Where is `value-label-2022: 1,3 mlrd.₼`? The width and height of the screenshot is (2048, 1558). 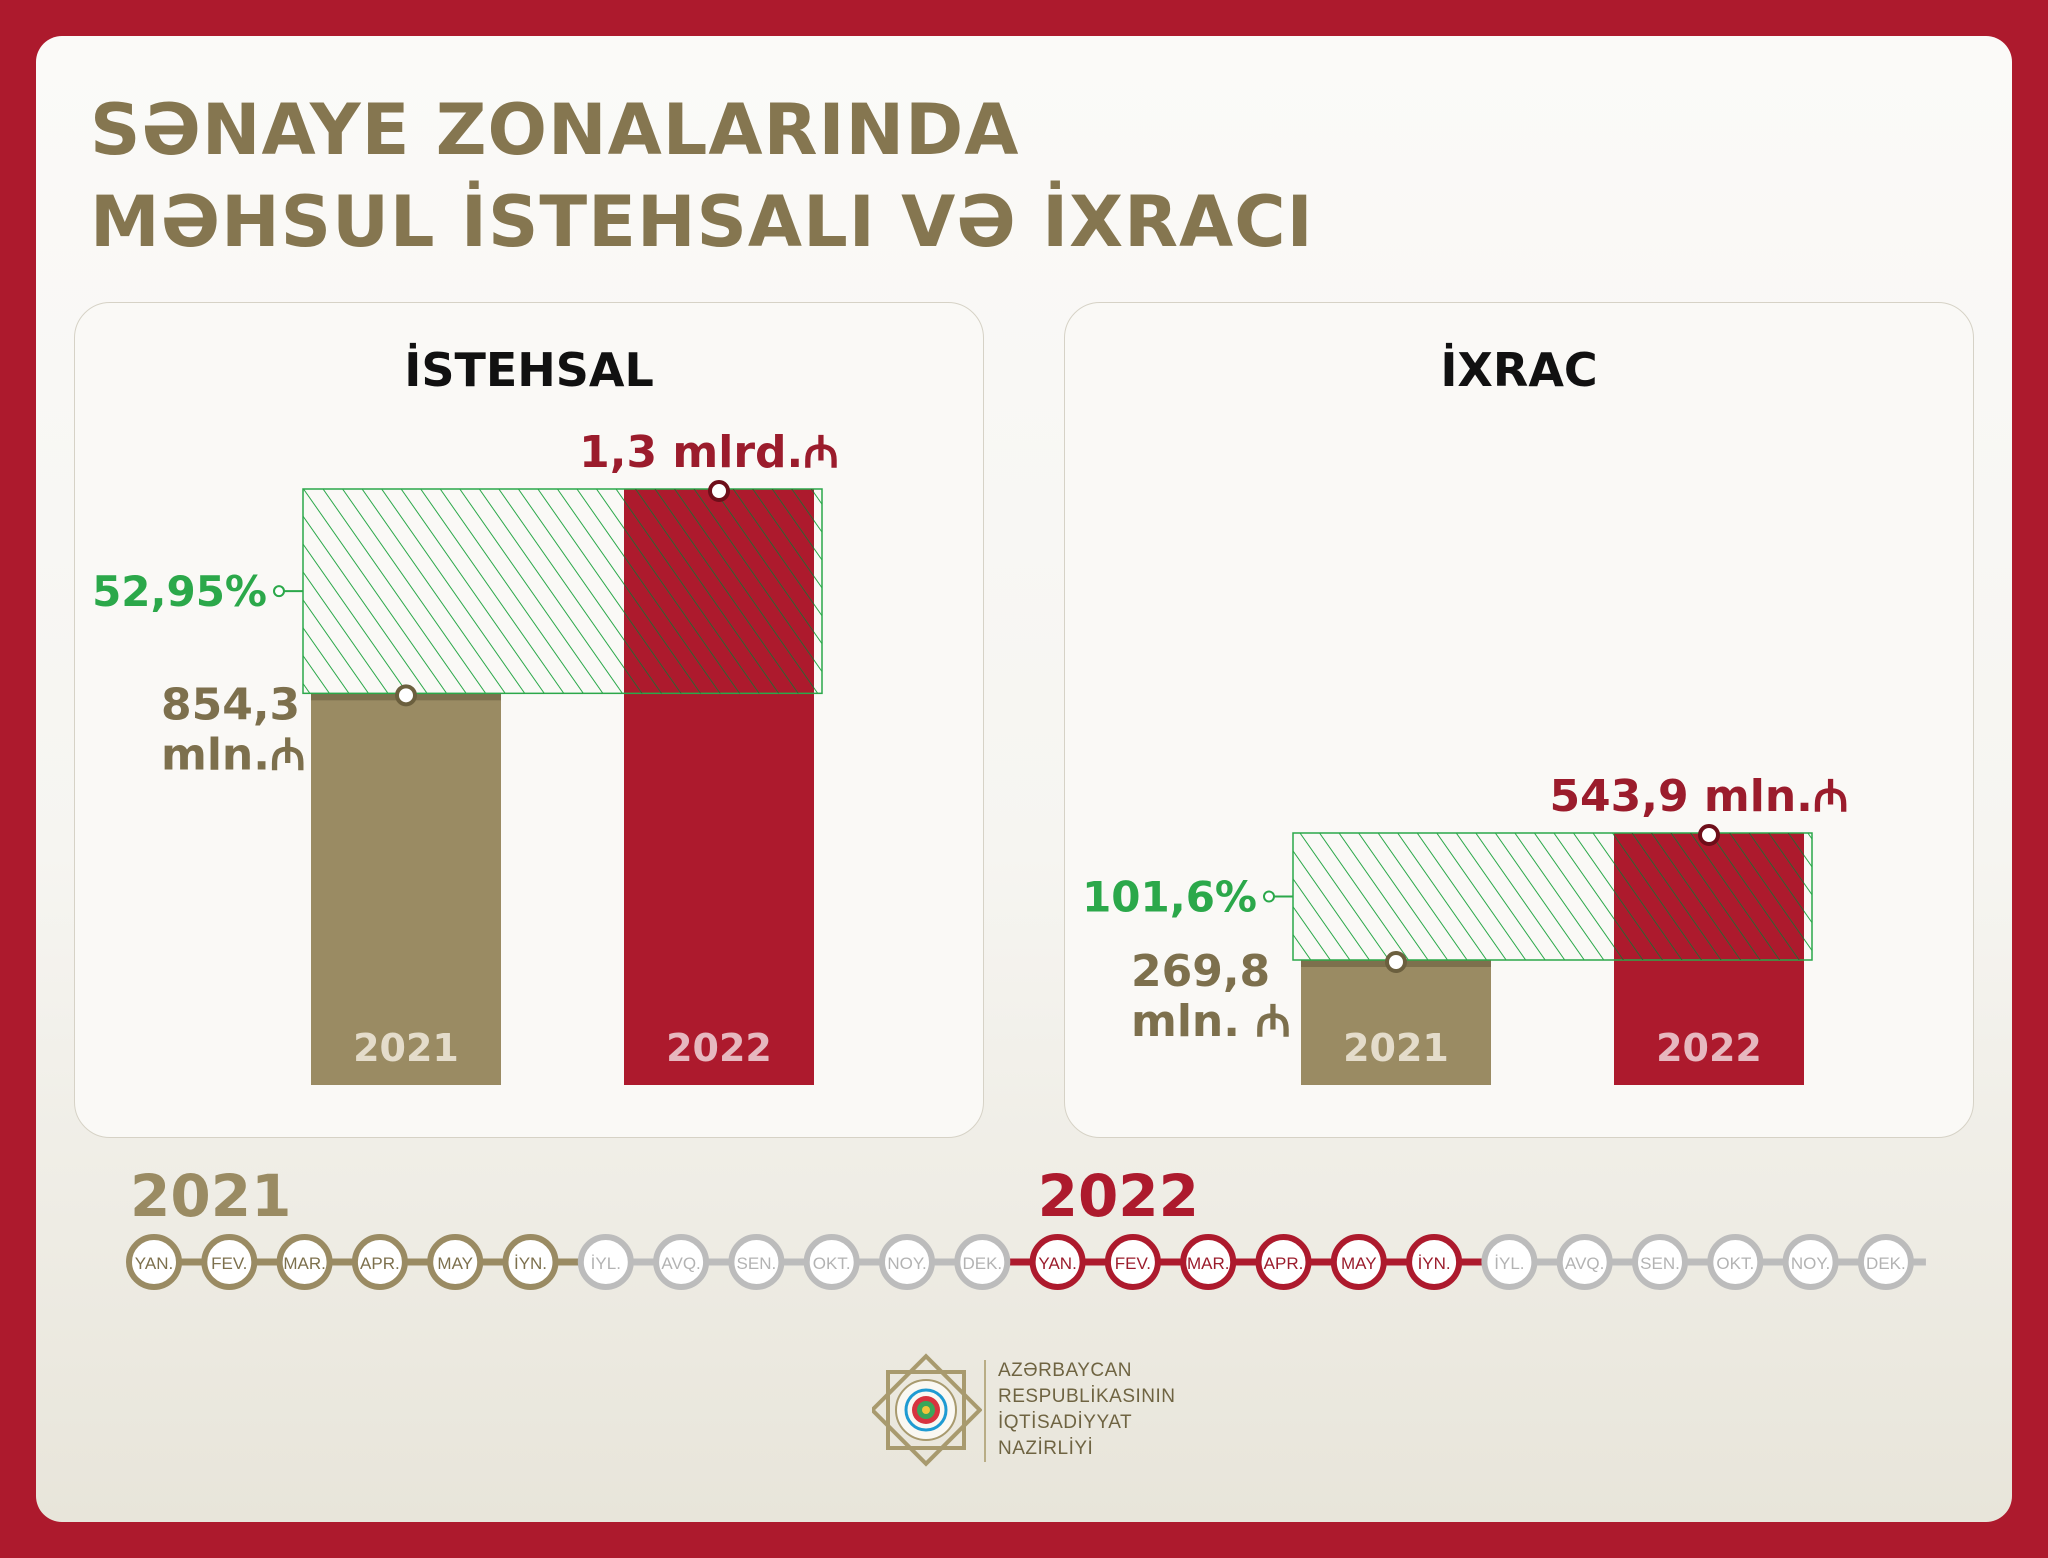 value-label-2022: 1,3 mlrd.₼ is located at coordinates (709, 452).